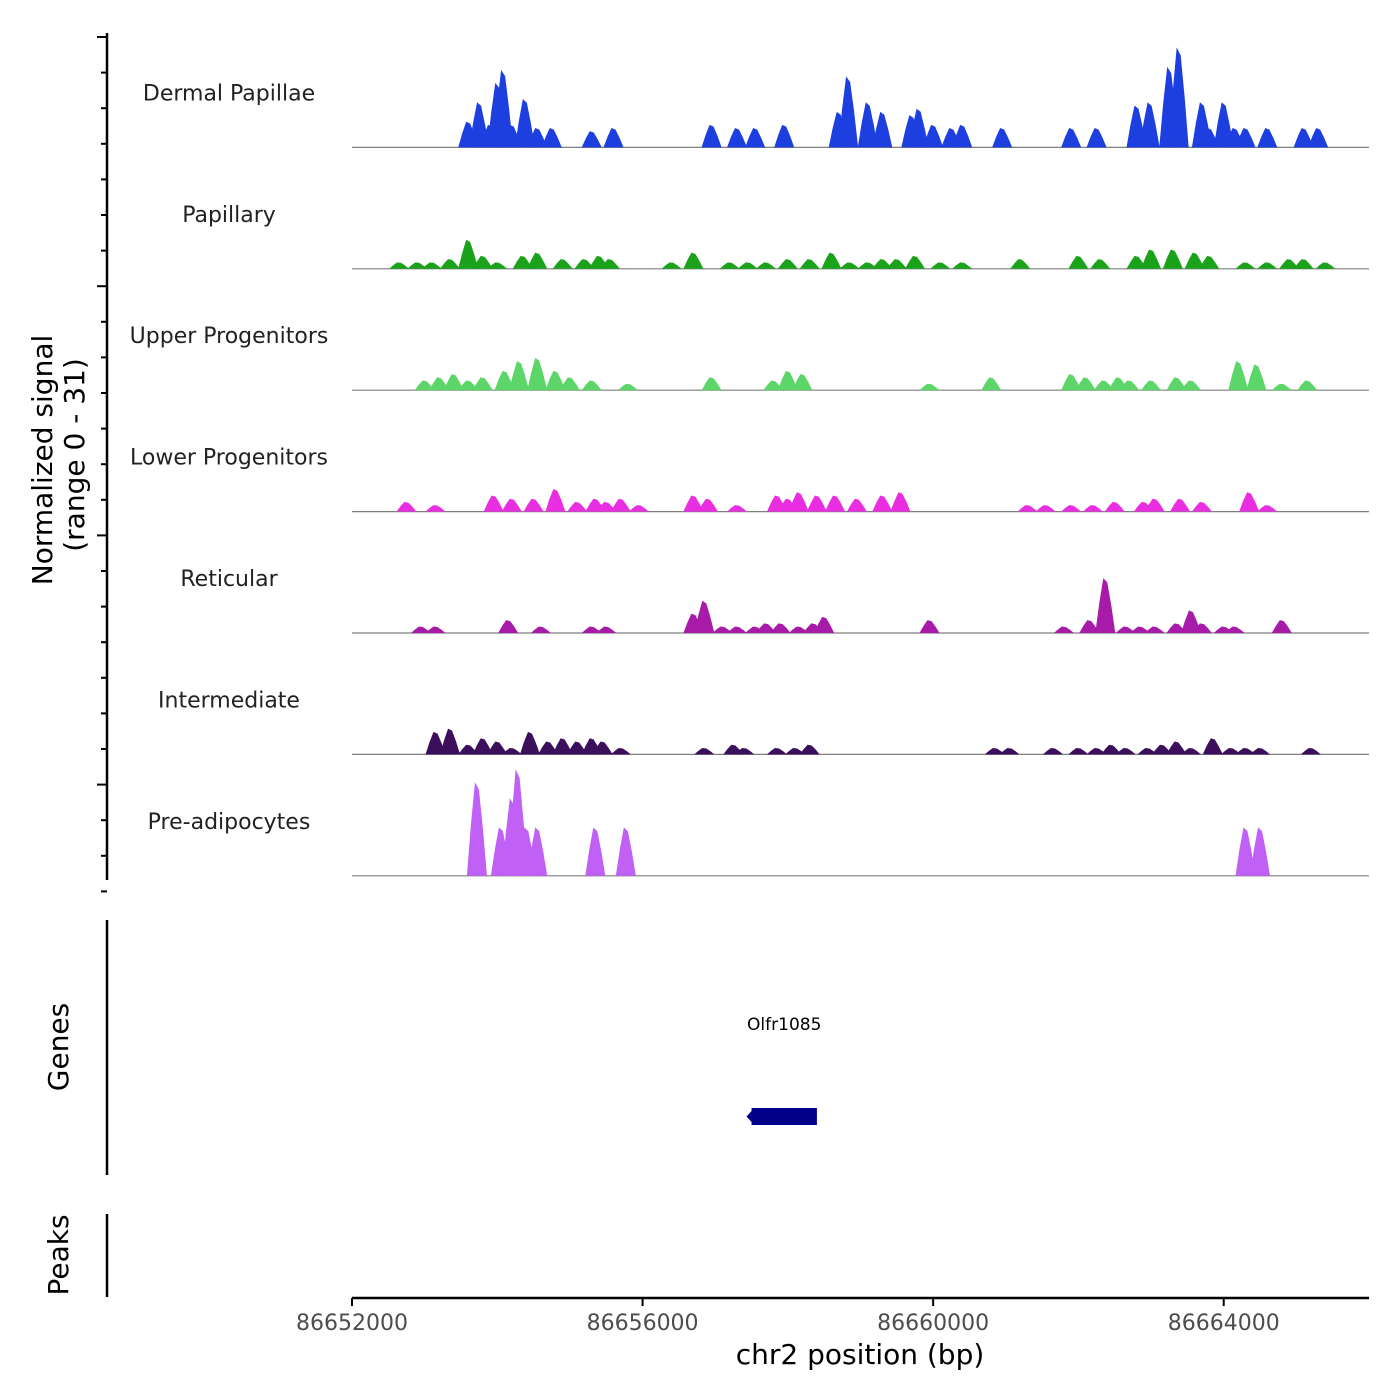  What do you see at coordinates (749, 479) in the screenshot?
I see `track-lower-progenitors: Lower Progenitors` at bounding box center [749, 479].